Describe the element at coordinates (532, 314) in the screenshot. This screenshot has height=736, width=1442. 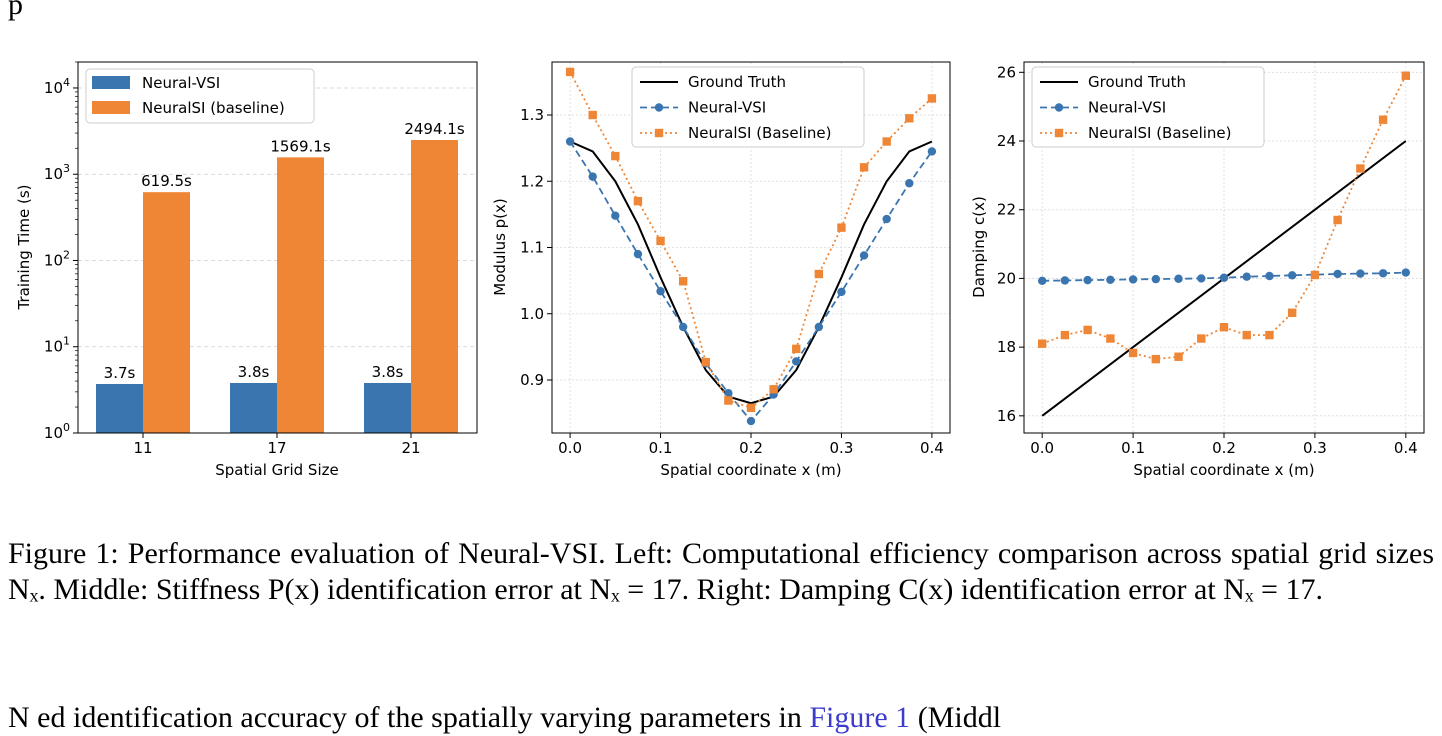
I see `y-tick-label: 1.0` at that location.